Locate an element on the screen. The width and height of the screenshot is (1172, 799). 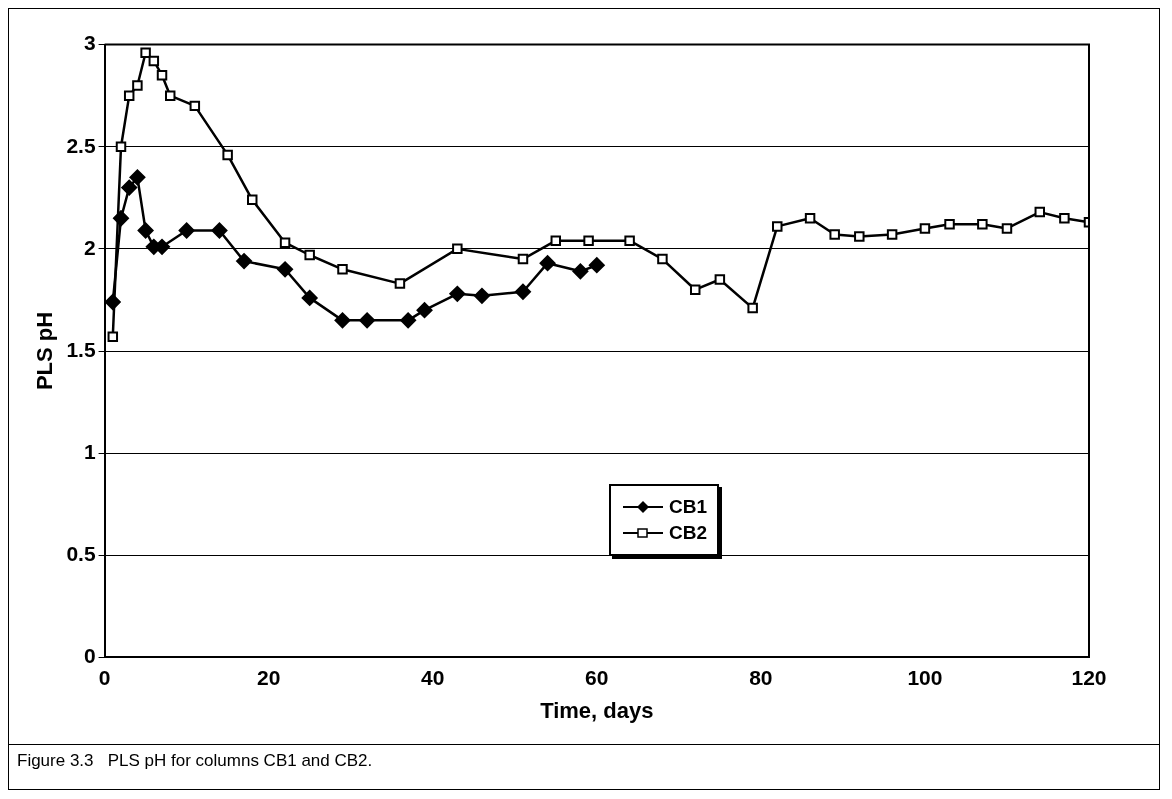
y-tick-label: 2 is located at coordinates (89, 247).